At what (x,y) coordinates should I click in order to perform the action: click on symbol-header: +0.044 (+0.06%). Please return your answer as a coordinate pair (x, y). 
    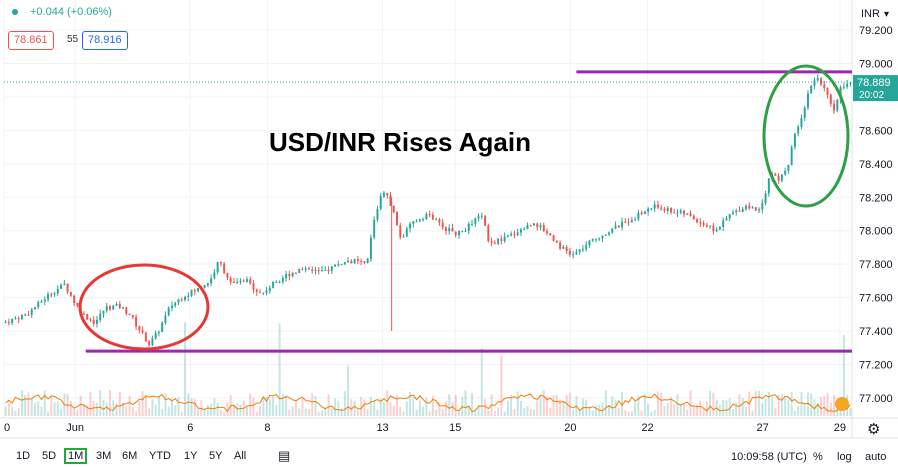
    Looking at the image, I should click on (59, 12).